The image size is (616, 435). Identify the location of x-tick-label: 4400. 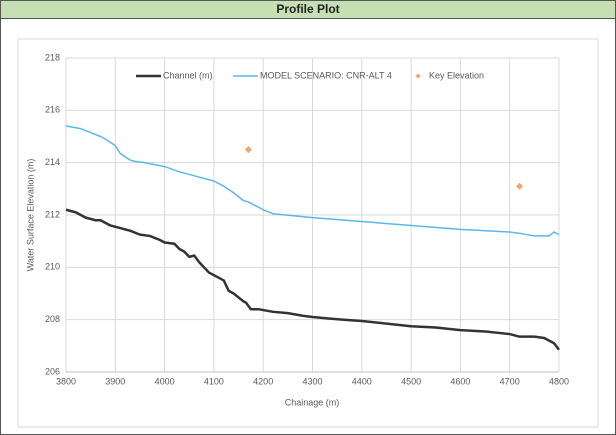
(362, 381).